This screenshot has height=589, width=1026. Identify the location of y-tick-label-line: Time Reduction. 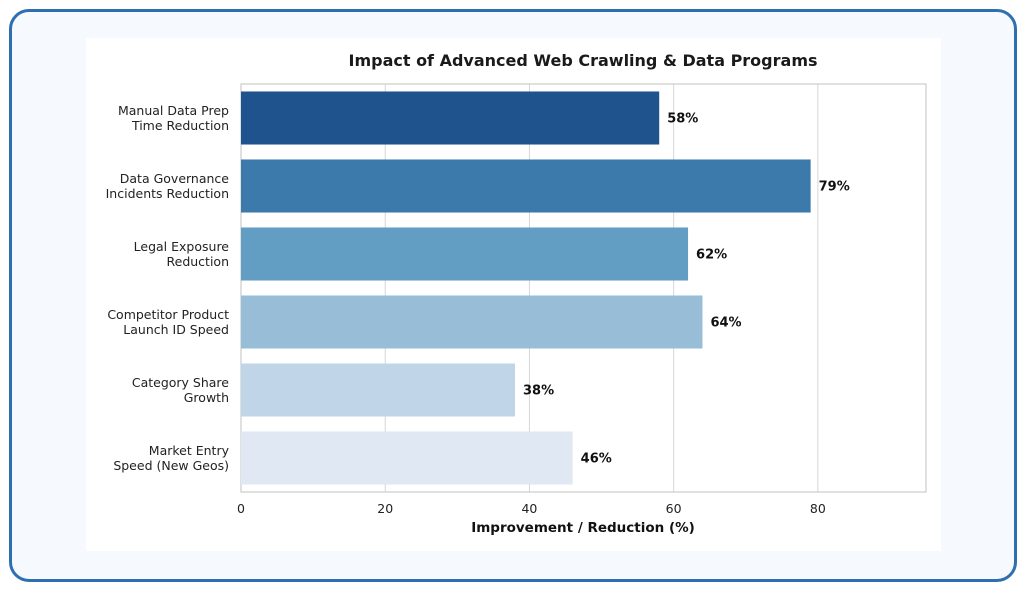
(180, 125).